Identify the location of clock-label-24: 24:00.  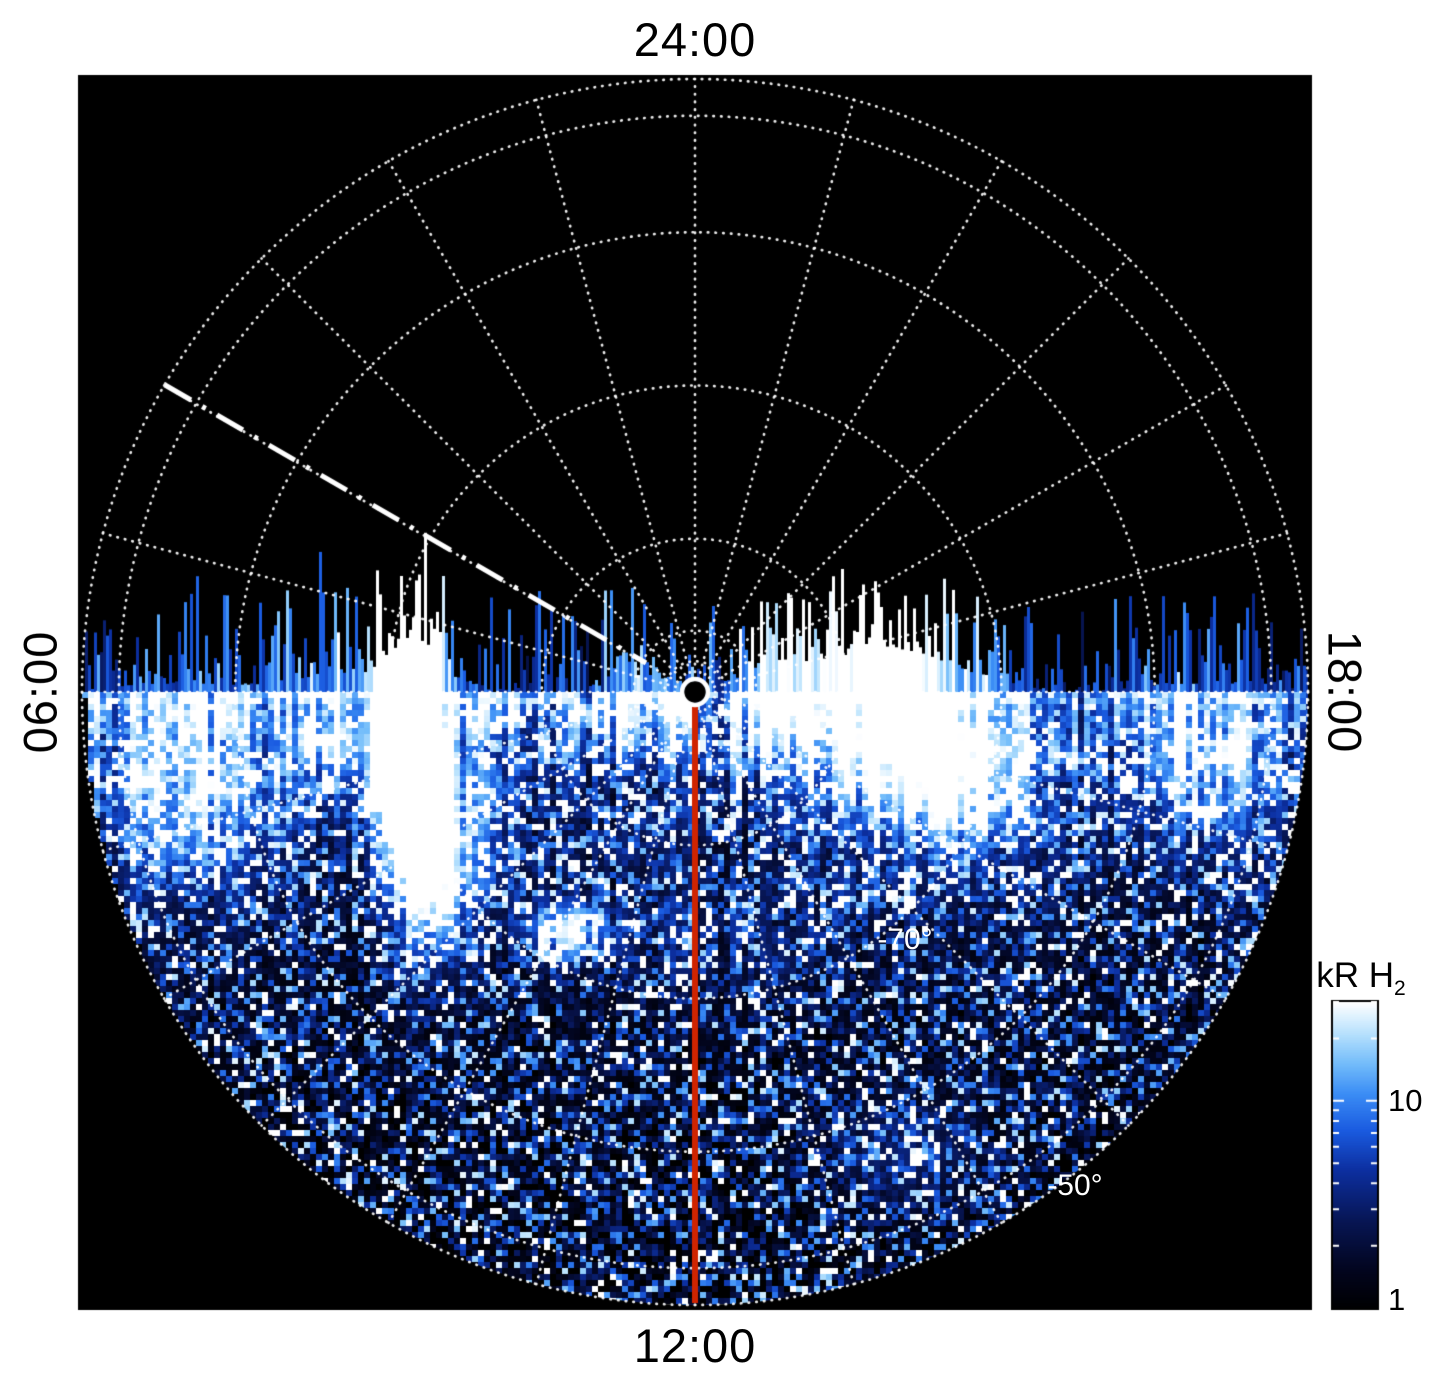
(695, 39).